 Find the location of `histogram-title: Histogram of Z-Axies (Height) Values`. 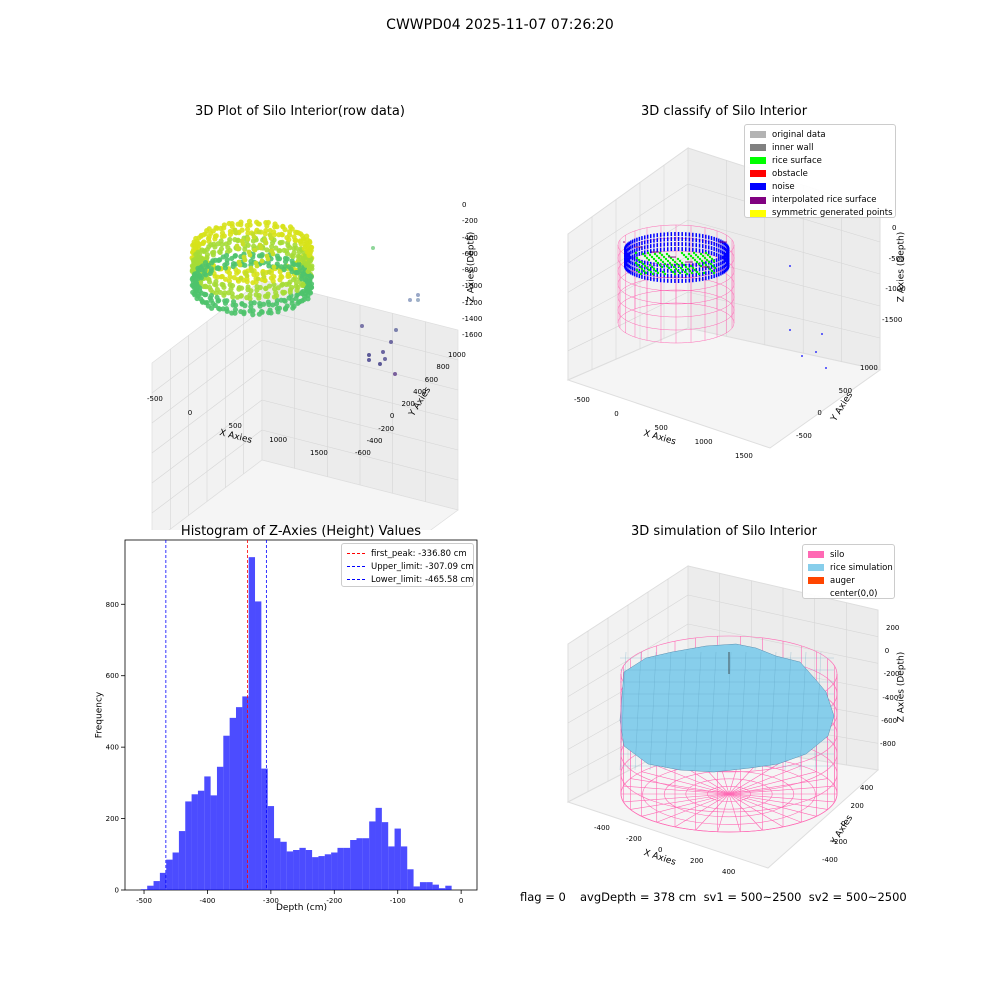

histogram-title: Histogram of Z-Axies (Height) Values is located at coordinates (301, 531).